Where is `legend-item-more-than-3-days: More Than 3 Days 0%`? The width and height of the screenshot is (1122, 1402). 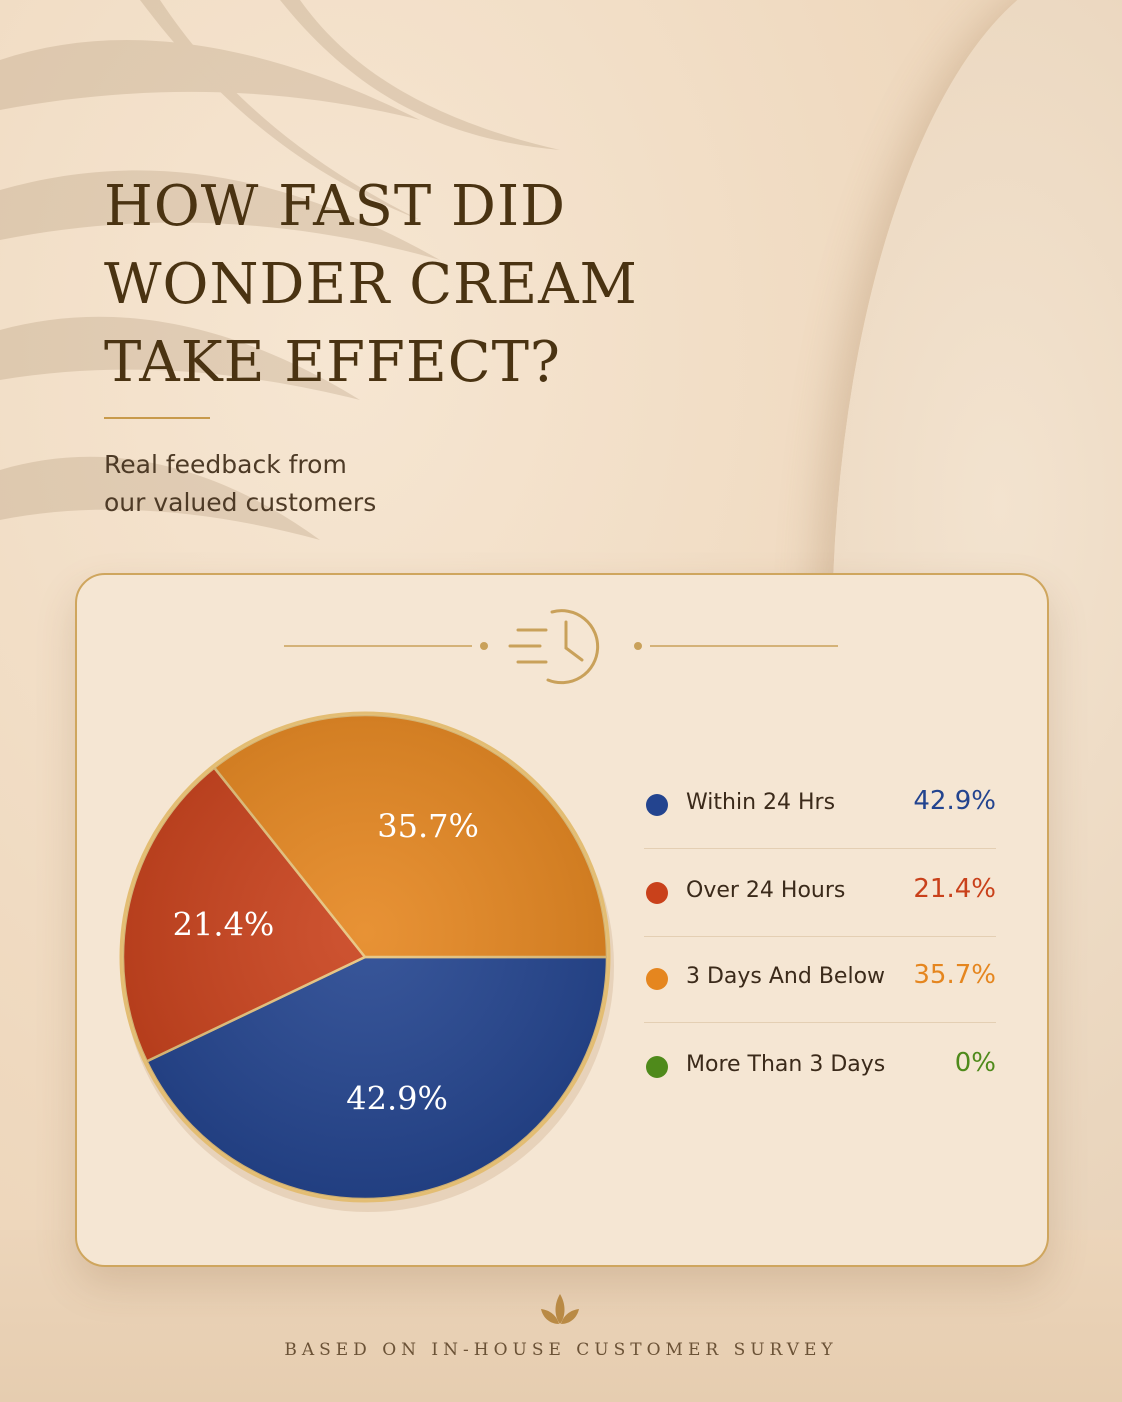 legend-item-more-than-3-days: More Than 3 Days 0% is located at coordinates (820, 1068).